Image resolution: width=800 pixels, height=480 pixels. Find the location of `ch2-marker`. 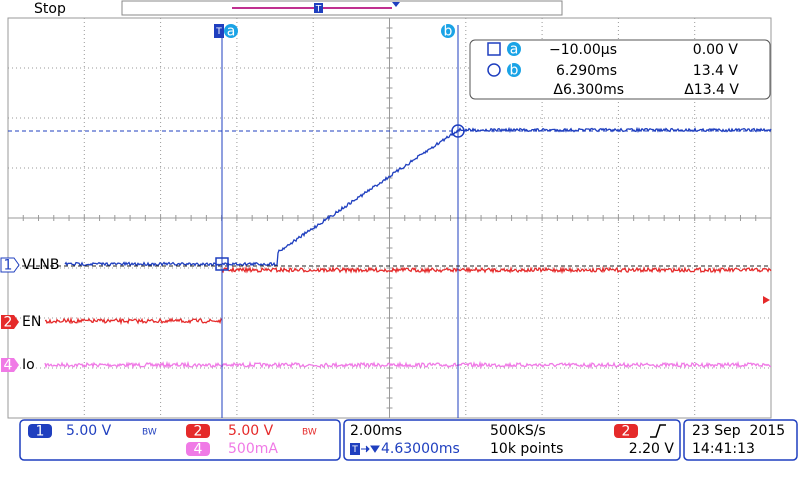

ch2-marker is located at coordinates (10, 322).